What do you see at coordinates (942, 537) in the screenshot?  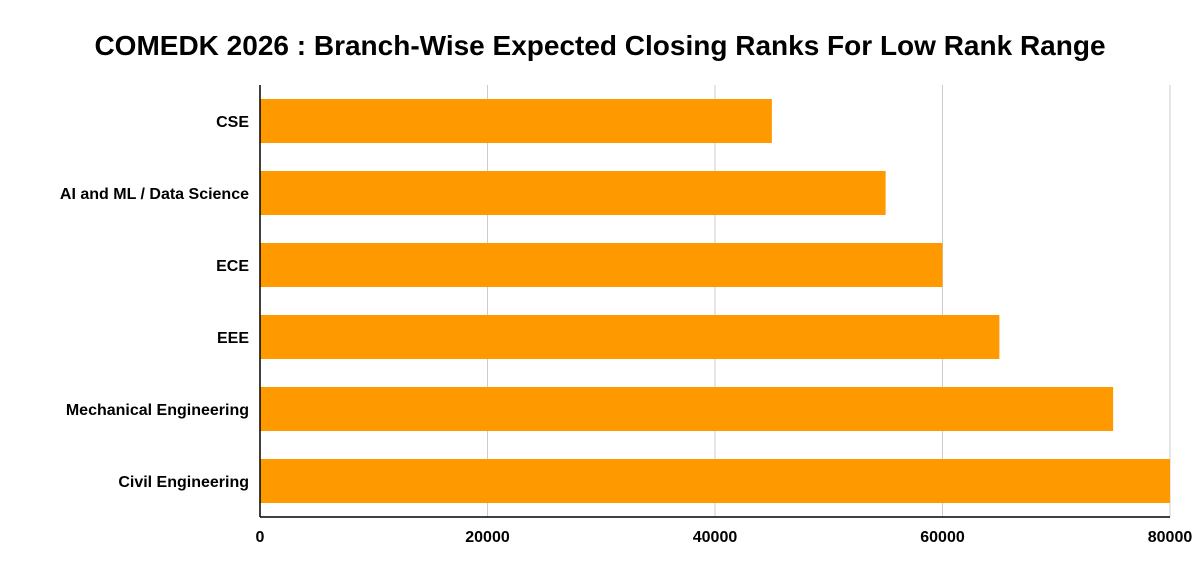 I see `x-tick-label: 60000` at bounding box center [942, 537].